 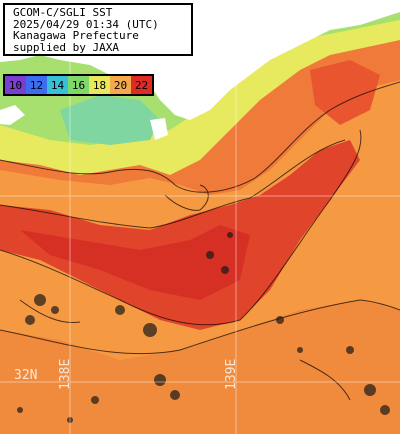 What do you see at coordinates (57, 85) in the screenshot?
I see `legend-cell-14: 14` at bounding box center [57, 85].